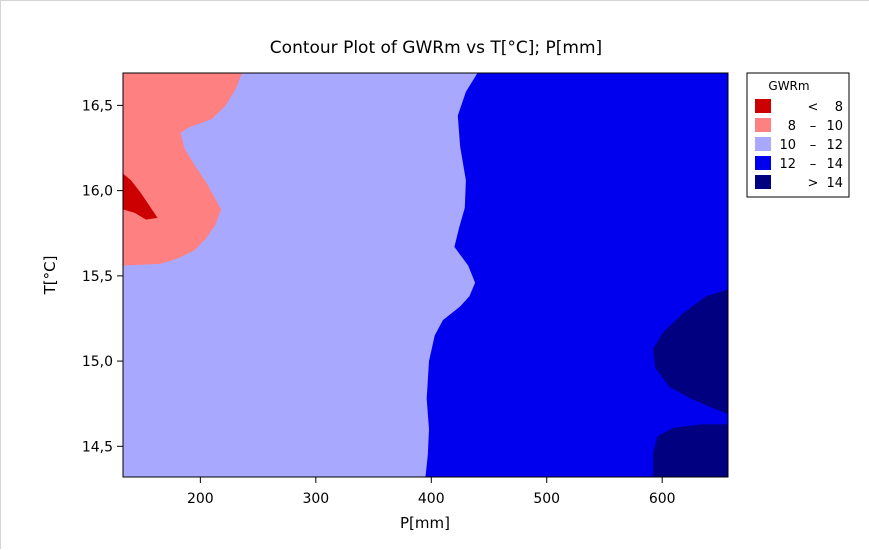  Describe the element at coordinates (834, 145) in the screenshot. I see `legend-high-value: 12` at that location.